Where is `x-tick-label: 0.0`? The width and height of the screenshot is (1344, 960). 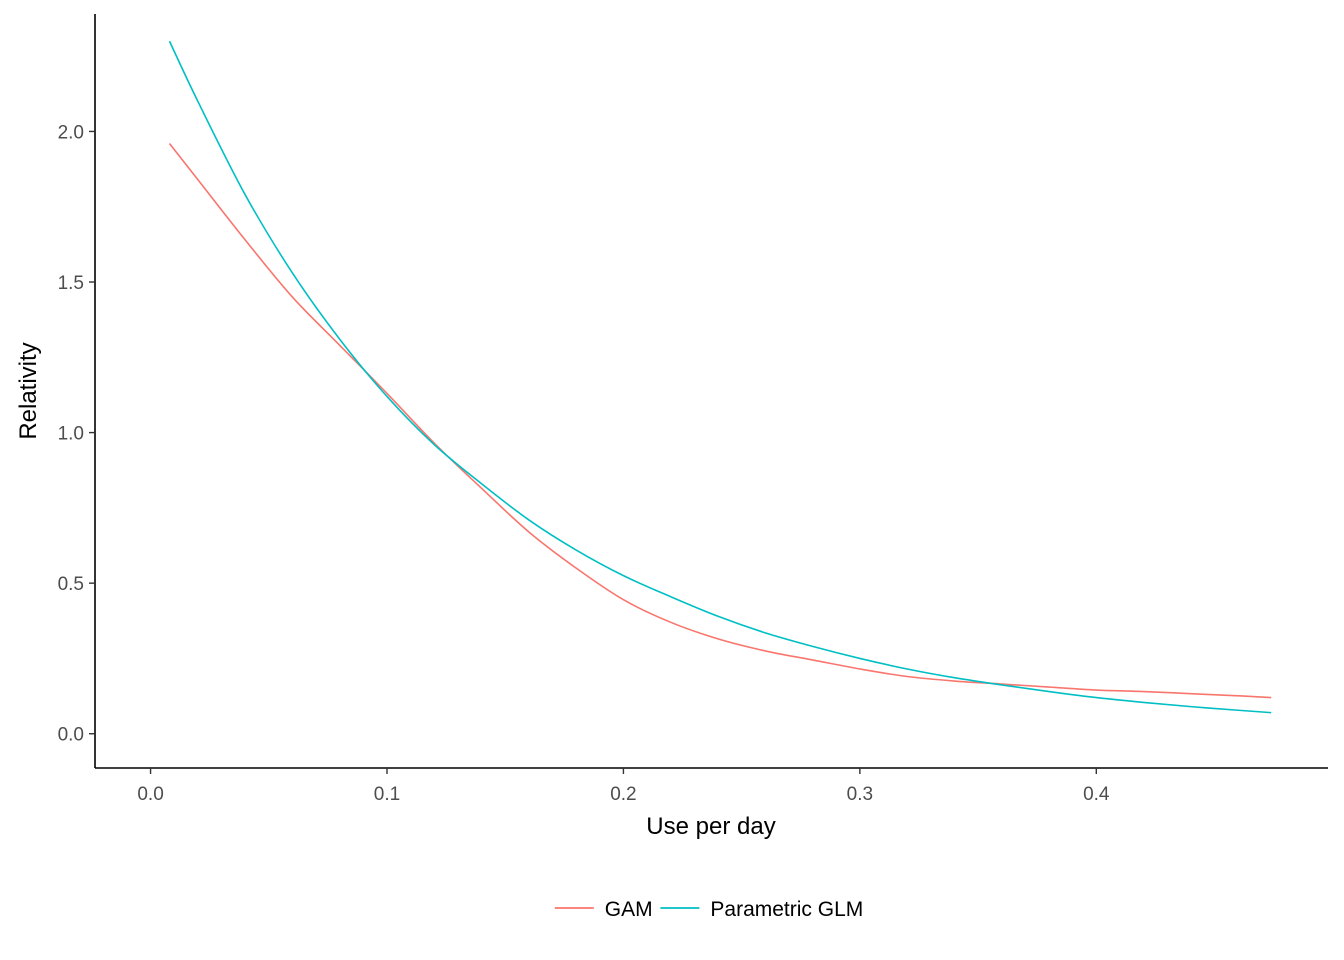
x-tick-label: 0.0 is located at coordinates (150, 794).